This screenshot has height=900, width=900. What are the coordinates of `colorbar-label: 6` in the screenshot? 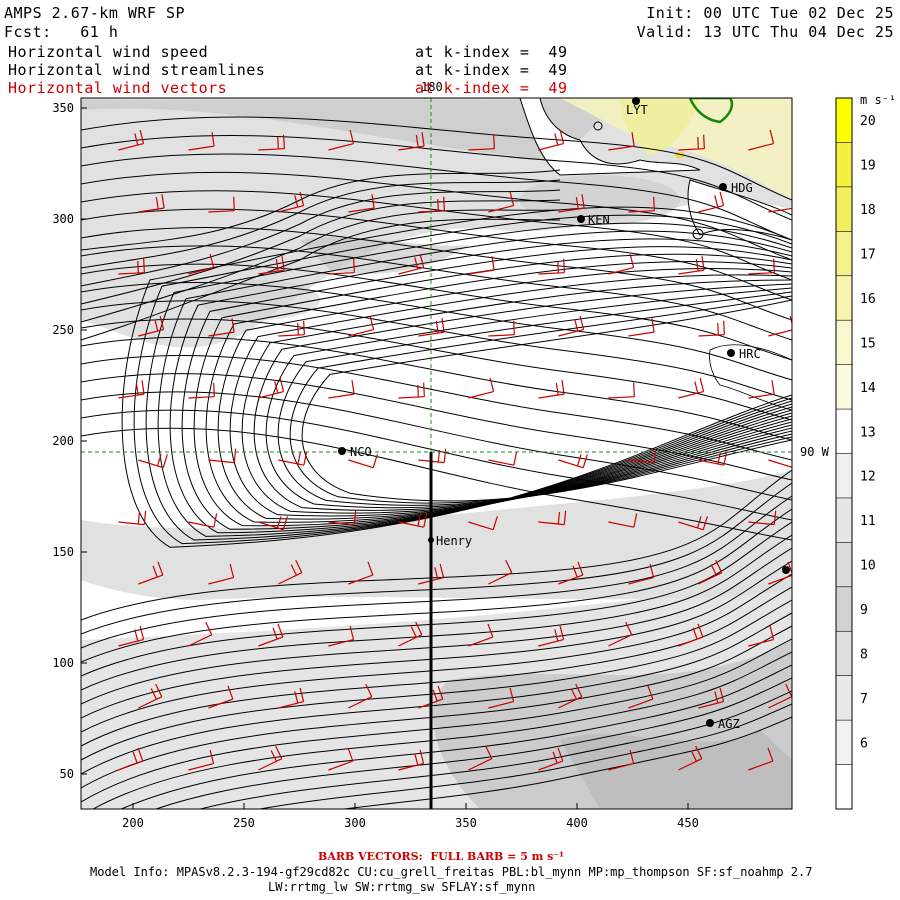 It's located at (864, 743).